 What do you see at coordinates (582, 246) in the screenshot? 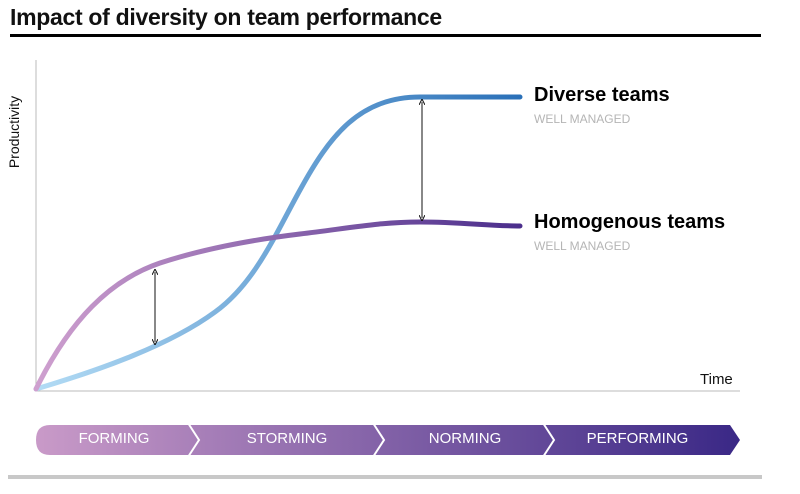
I see `homogenous-teams-subtitle: WELL MANAGED` at bounding box center [582, 246].